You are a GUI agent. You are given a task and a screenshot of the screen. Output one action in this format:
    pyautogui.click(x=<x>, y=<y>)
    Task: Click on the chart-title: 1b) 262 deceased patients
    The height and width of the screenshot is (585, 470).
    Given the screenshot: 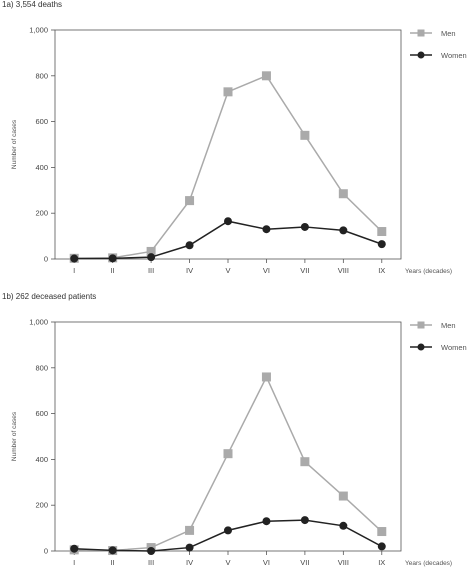 What is the action you would take?
    pyautogui.click(x=49, y=296)
    